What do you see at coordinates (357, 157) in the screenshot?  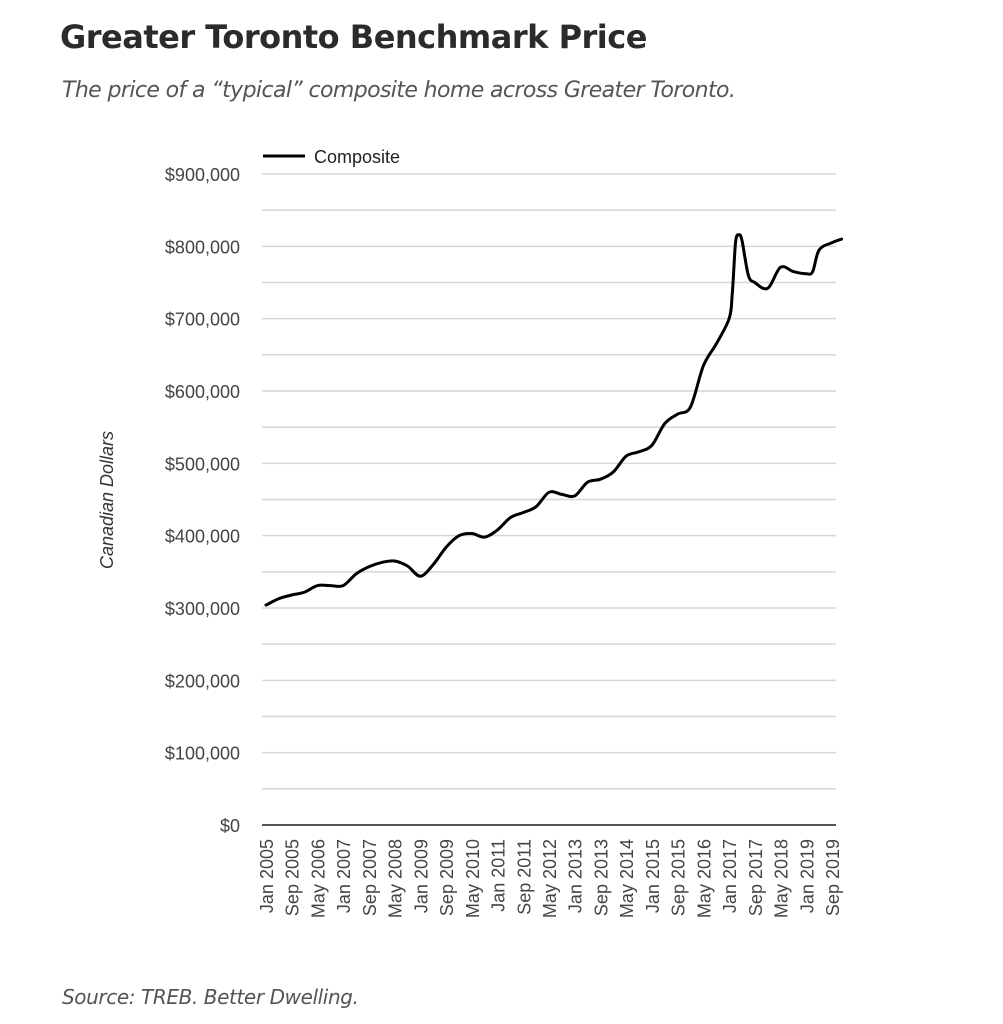 I see `legend-label-composite: Composite` at bounding box center [357, 157].